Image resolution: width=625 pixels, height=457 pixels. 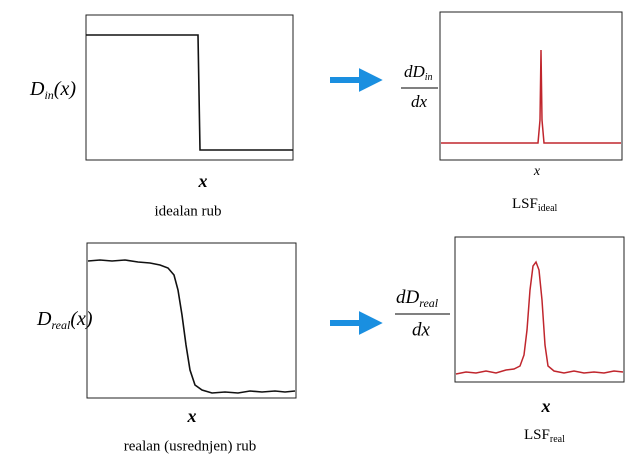 I want to click on caption: LSFreal, so click(x=544, y=436).